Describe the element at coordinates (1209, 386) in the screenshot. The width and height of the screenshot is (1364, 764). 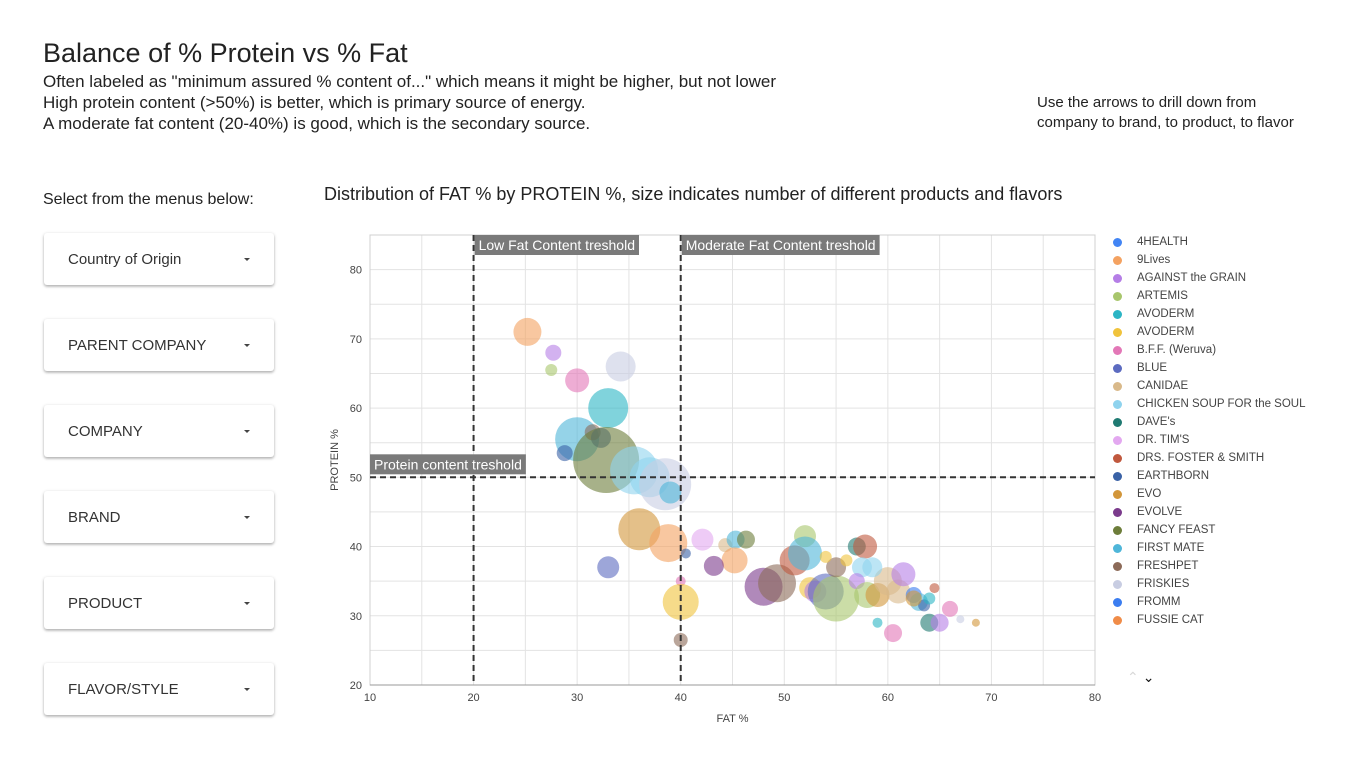
I see `legend-item: CANIDAE` at that location.